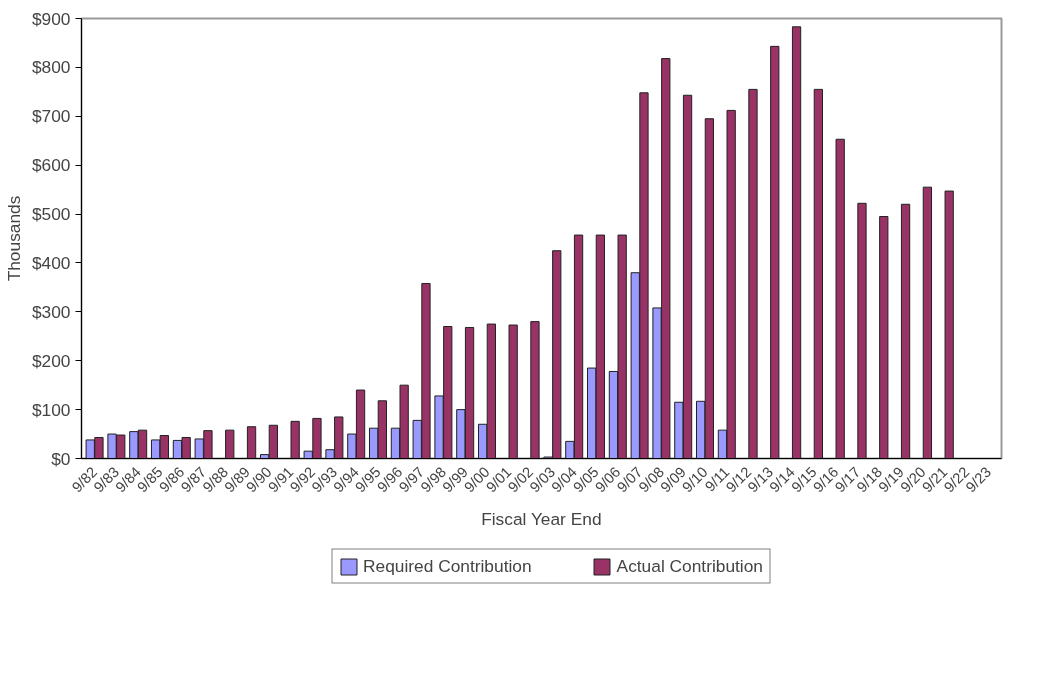 This screenshot has width=1050, height=694. Describe the element at coordinates (447, 566) in the screenshot. I see `legend-label: Required Contribution` at that location.